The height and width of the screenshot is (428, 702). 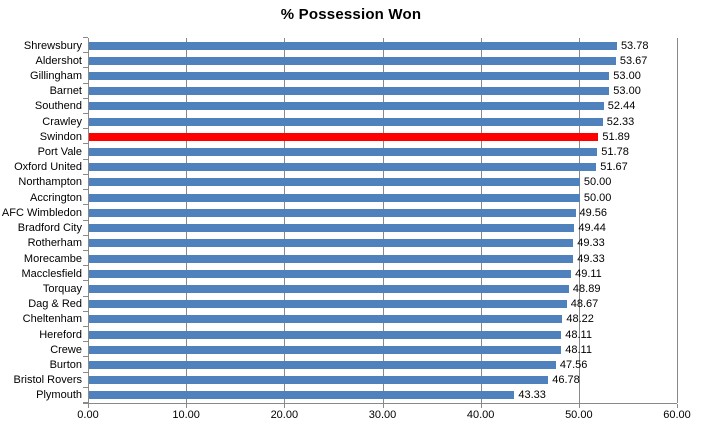 I want to click on category-axis-line, so click(x=88, y=220).